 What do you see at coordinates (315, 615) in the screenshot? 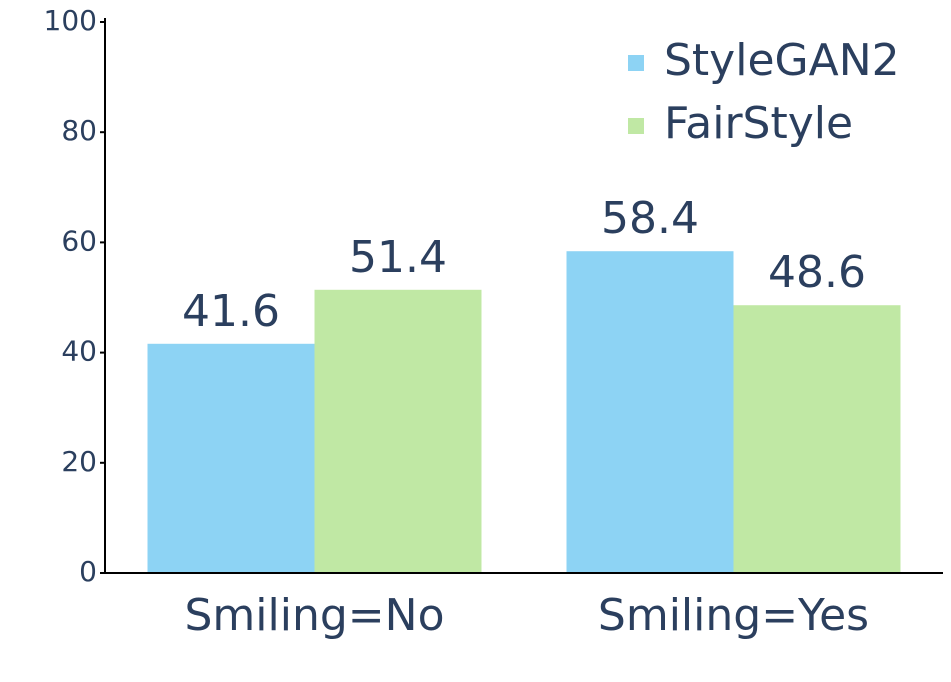
I see `x-tick-label: Smiling=No` at bounding box center [315, 615].